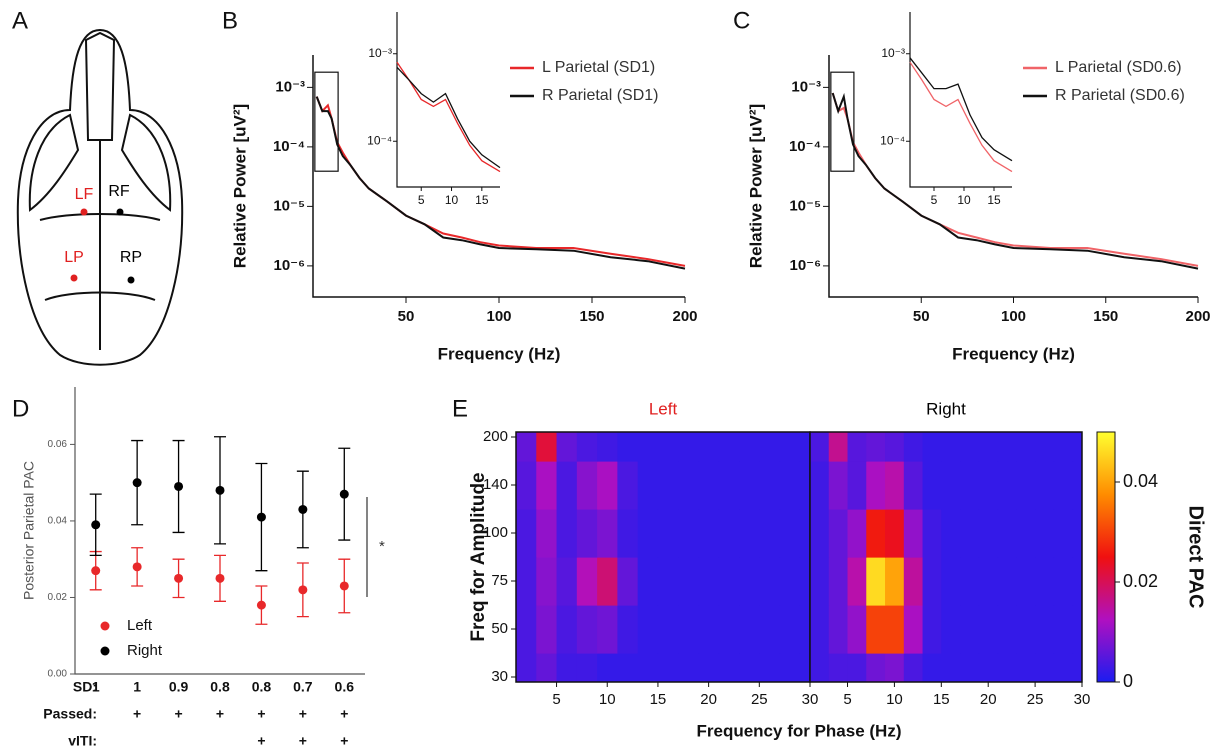 This screenshot has width=1221, height=751. Describe the element at coordinates (805, 146) in the screenshot. I see `y-tick-label: 10⁻⁴` at that location.